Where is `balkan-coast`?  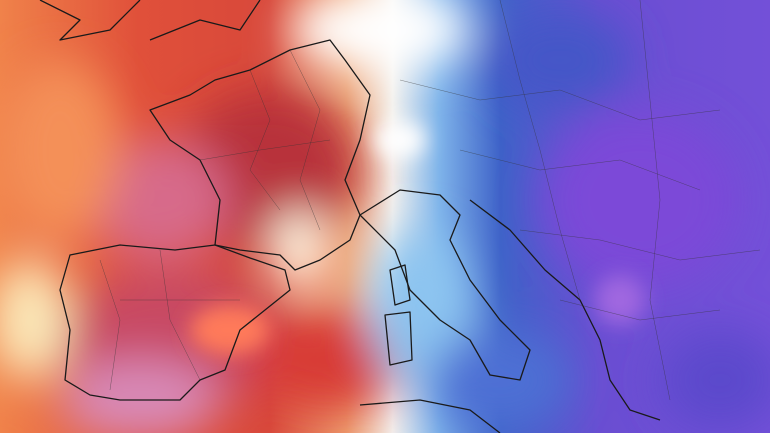
balkan-coast is located at coordinates (565, 310).